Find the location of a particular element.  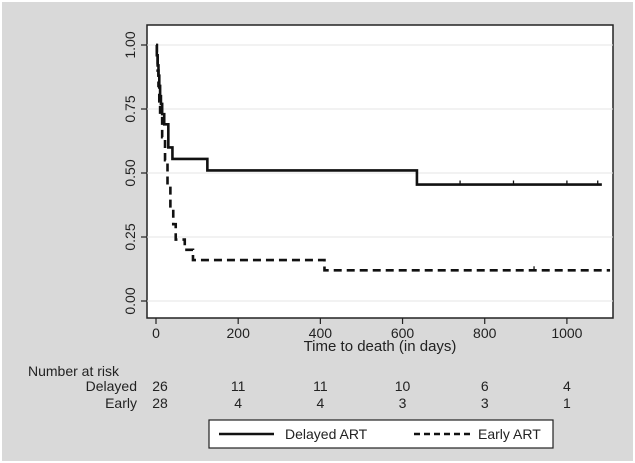

risk-row-label: Delayed is located at coordinates (111, 386).